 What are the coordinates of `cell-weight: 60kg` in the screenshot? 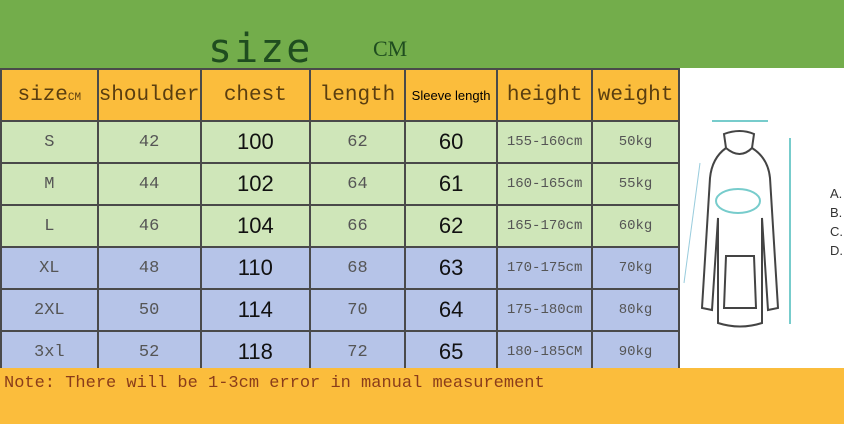 It's located at (635, 226).